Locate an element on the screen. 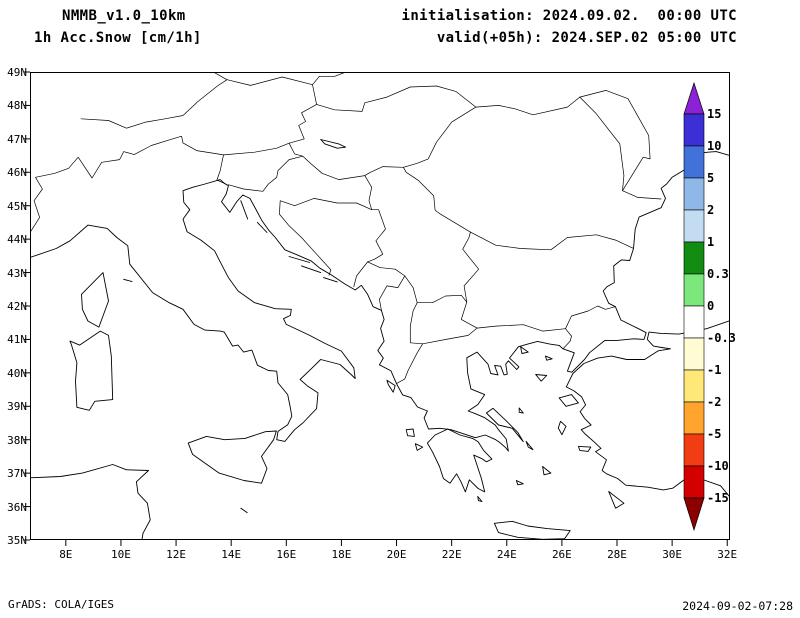 The image size is (800, 618). colorbar-tick-label: -10 is located at coordinates (718, 466).